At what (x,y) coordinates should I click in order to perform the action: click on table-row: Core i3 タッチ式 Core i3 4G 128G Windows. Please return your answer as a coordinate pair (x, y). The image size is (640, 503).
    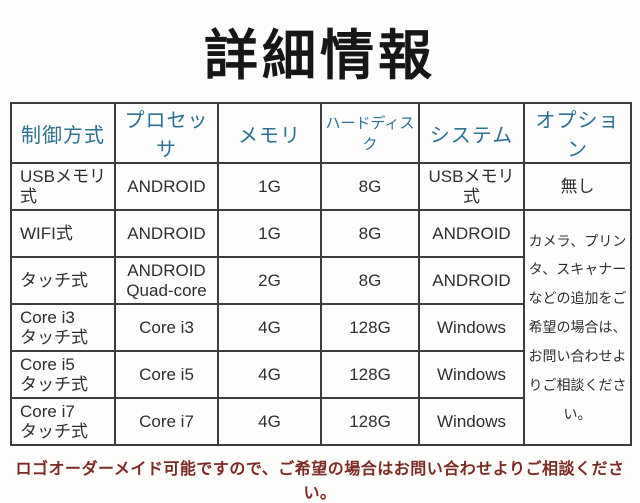
    Looking at the image, I should click on (320, 328).